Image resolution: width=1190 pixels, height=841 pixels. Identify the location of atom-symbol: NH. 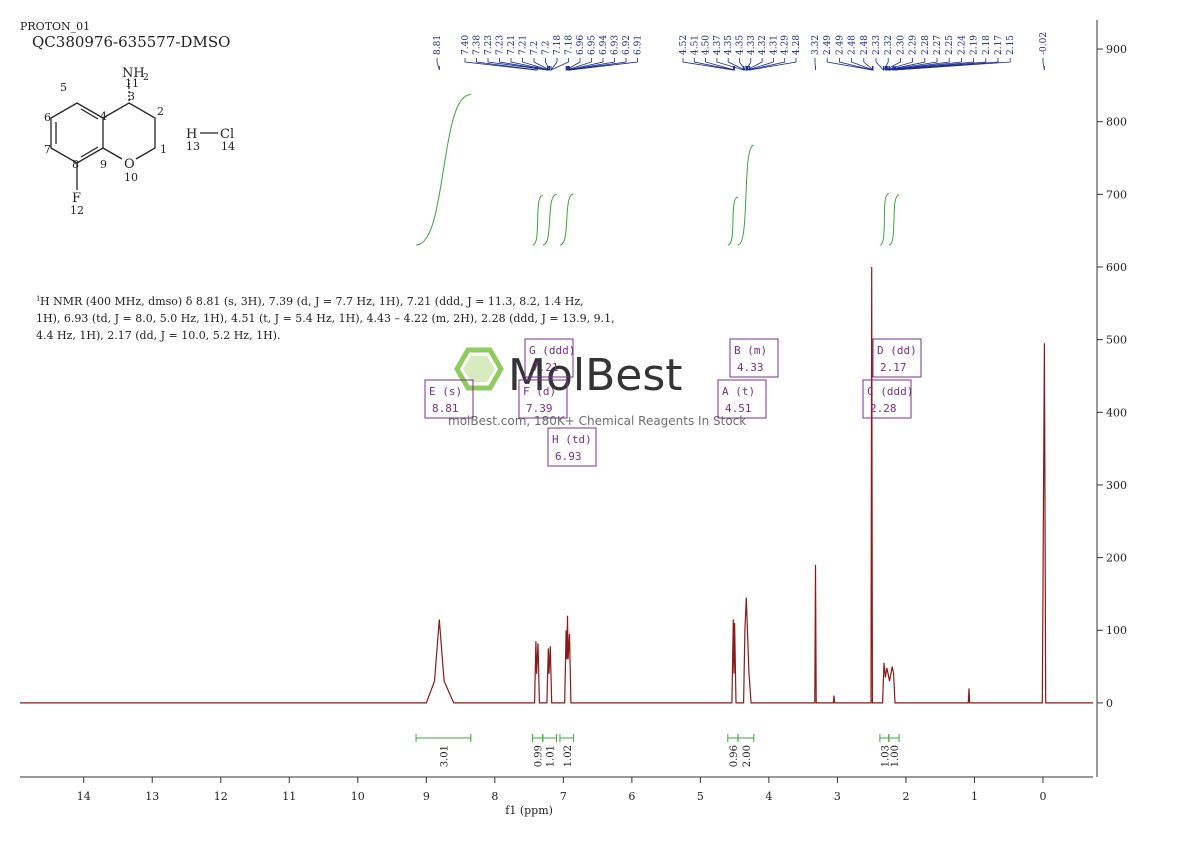
(133, 73).